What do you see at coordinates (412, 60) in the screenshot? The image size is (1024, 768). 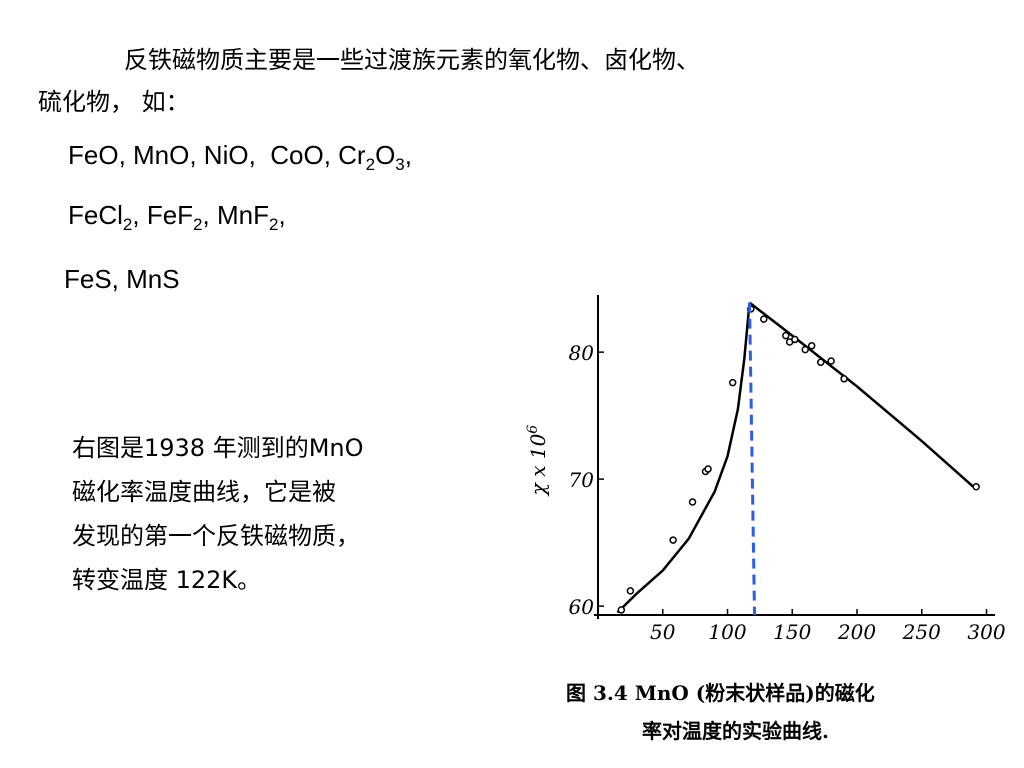 I see `intro-line: 反铁磁物质主要是一些过渡族元素的氧化物、卤化物、` at bounding box center [412, 60].